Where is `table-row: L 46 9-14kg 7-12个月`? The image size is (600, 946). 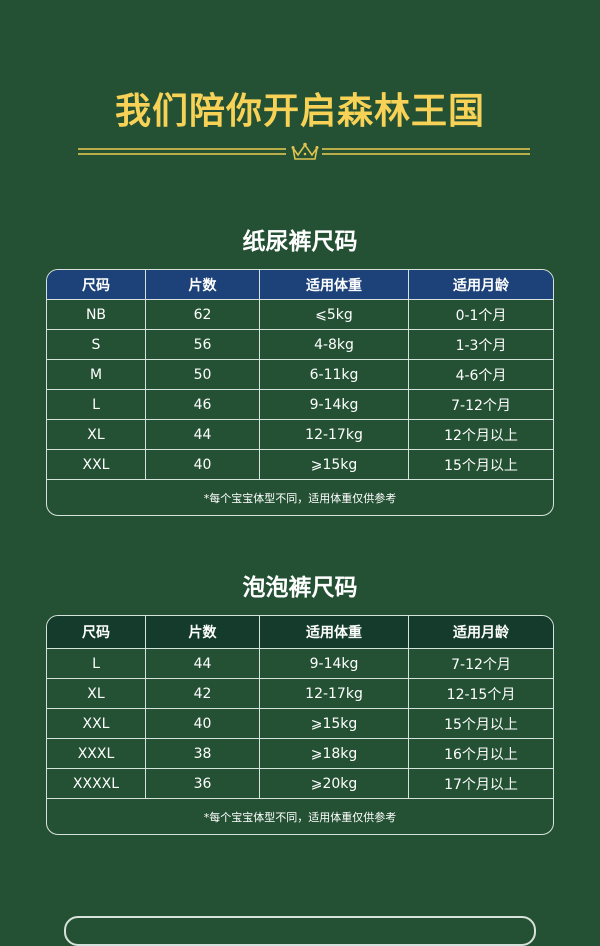 table-row: L 46 9-14kg 7-12个月 is located at coordinates (300, 405).